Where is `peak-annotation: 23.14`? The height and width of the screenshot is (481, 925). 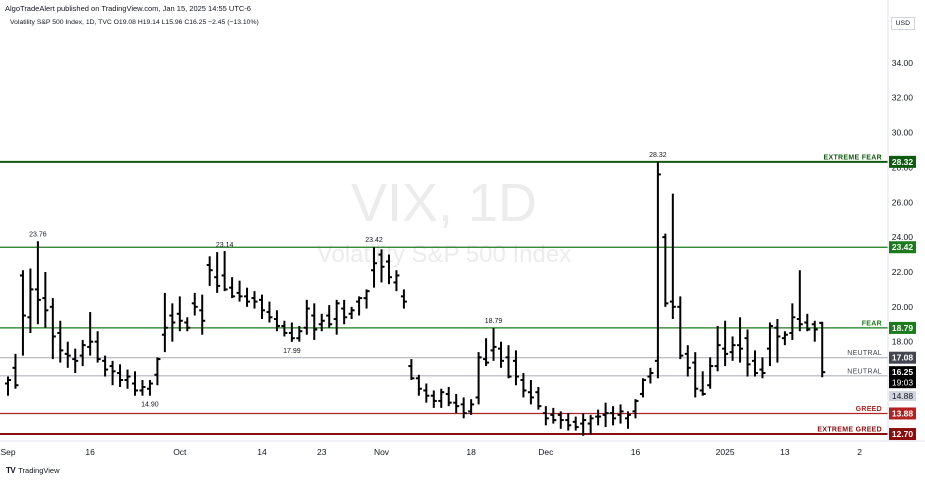
peak-annotation: 23.14 is located at coordinates (225, 245).